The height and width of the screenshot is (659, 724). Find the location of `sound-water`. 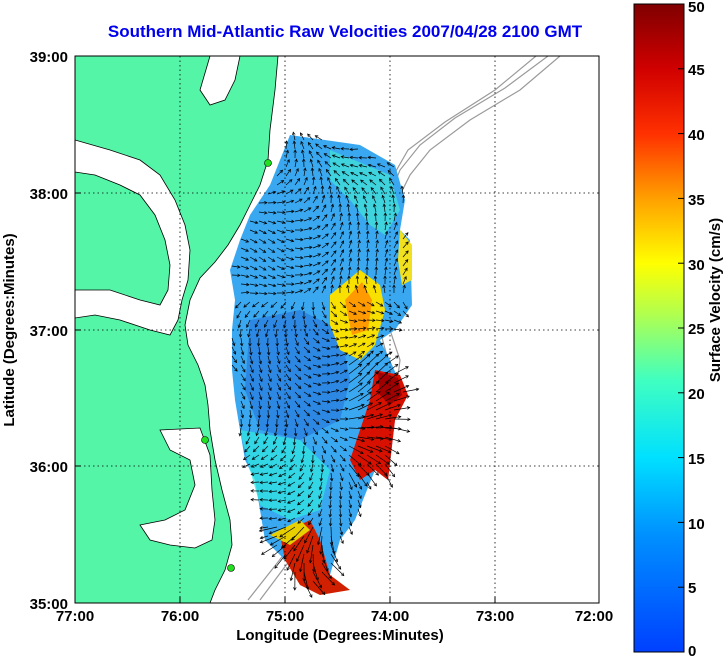

sound-water is located at coordinates (177, 488).